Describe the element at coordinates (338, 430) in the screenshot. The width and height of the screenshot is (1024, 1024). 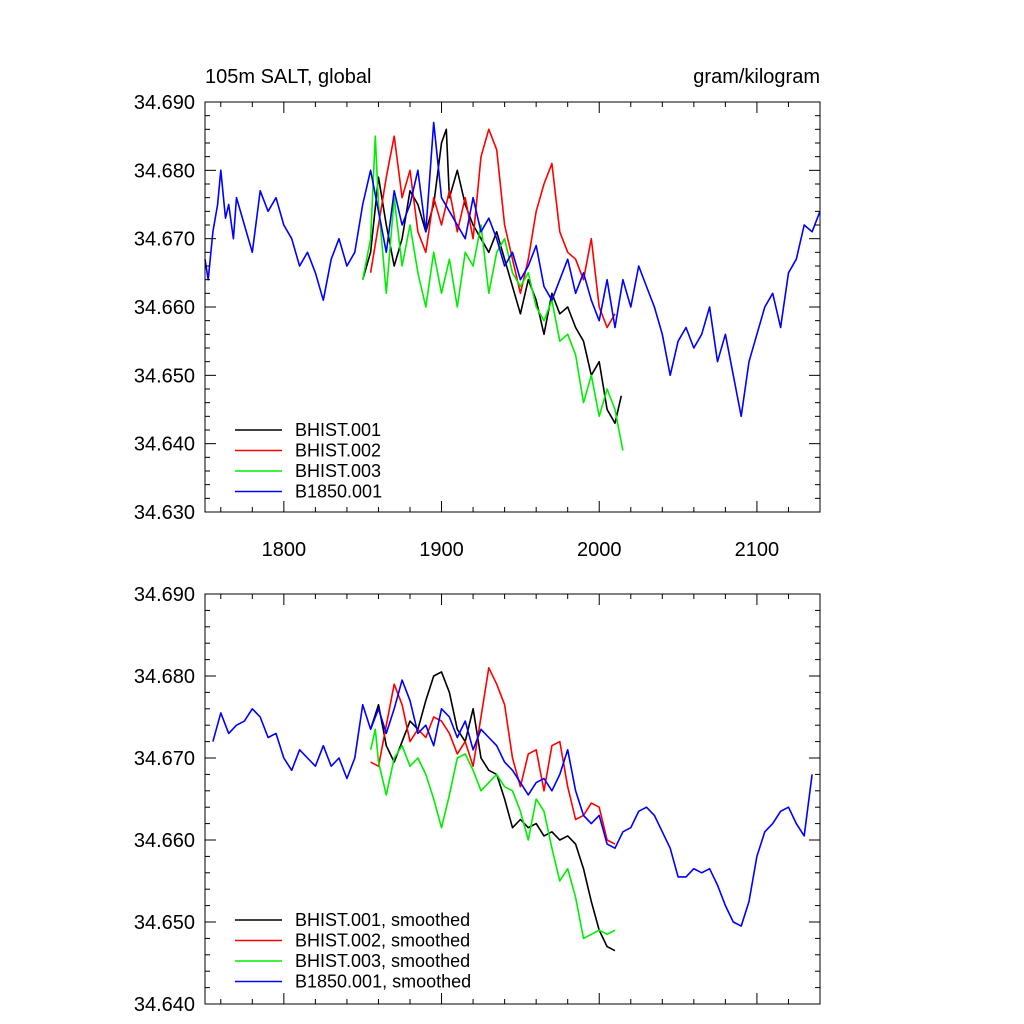
I see `top-legend-label: BHIST.001` at that location.